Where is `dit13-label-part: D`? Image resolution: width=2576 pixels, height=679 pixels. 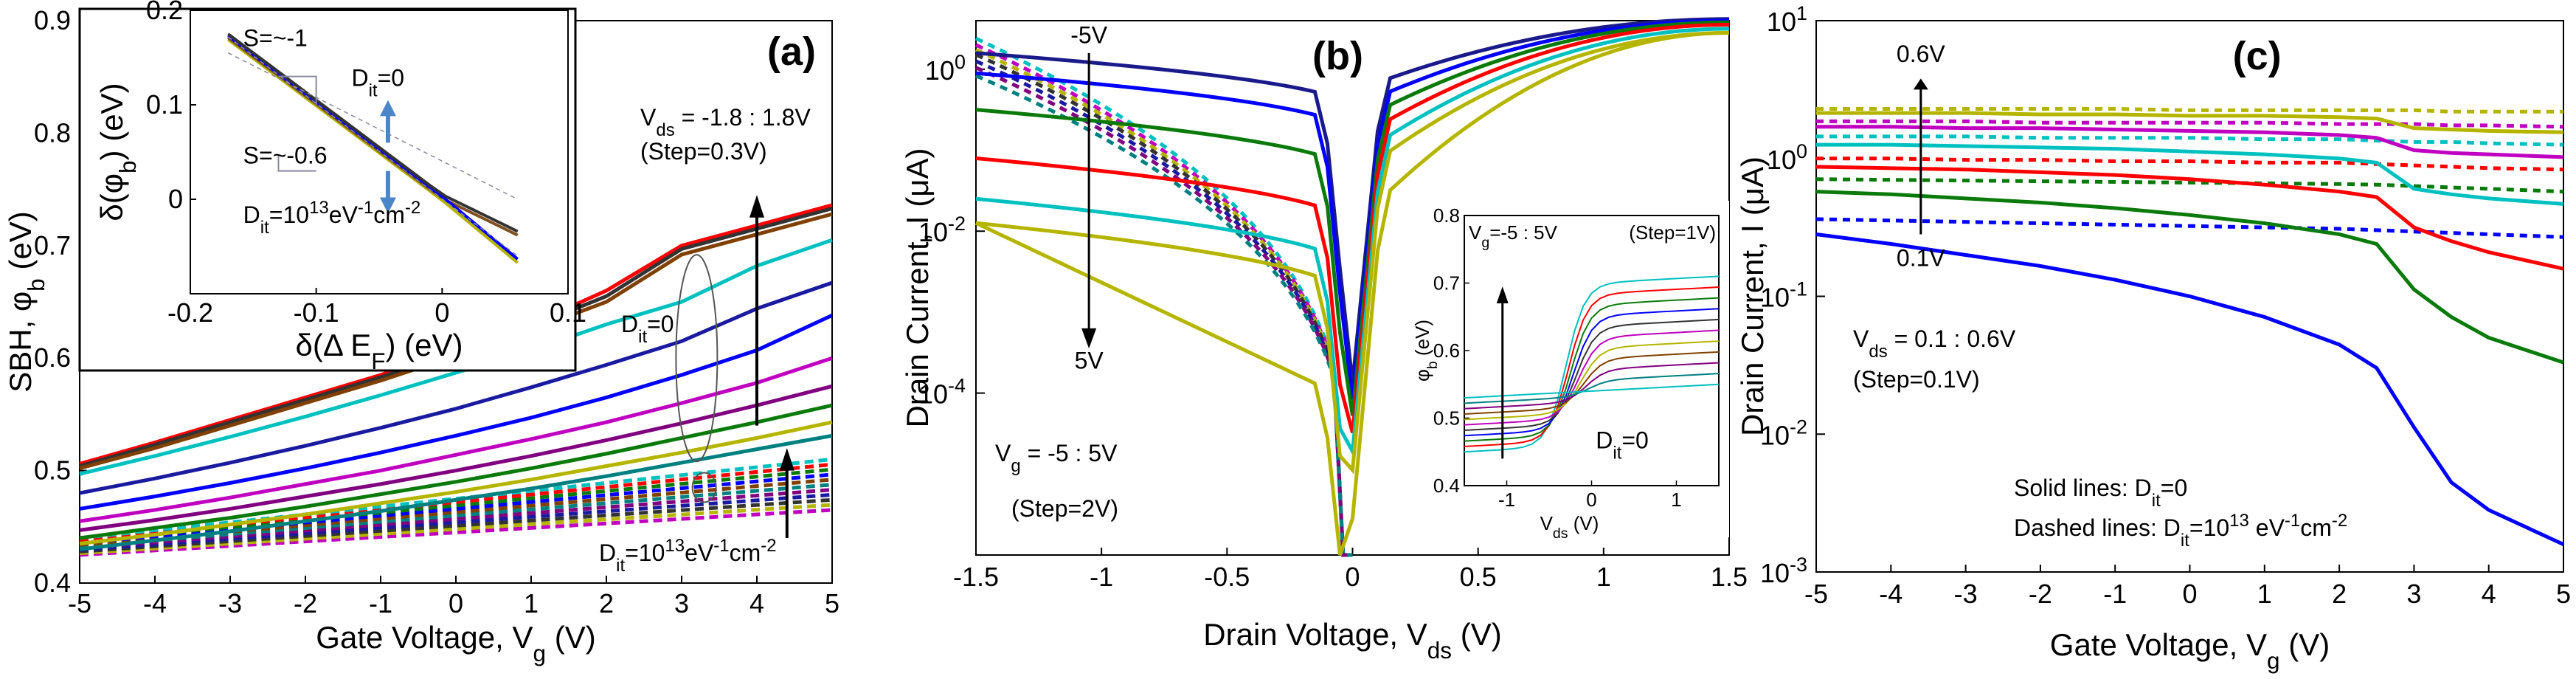 dit13-label-part: D is located at coordinates (608, 553).